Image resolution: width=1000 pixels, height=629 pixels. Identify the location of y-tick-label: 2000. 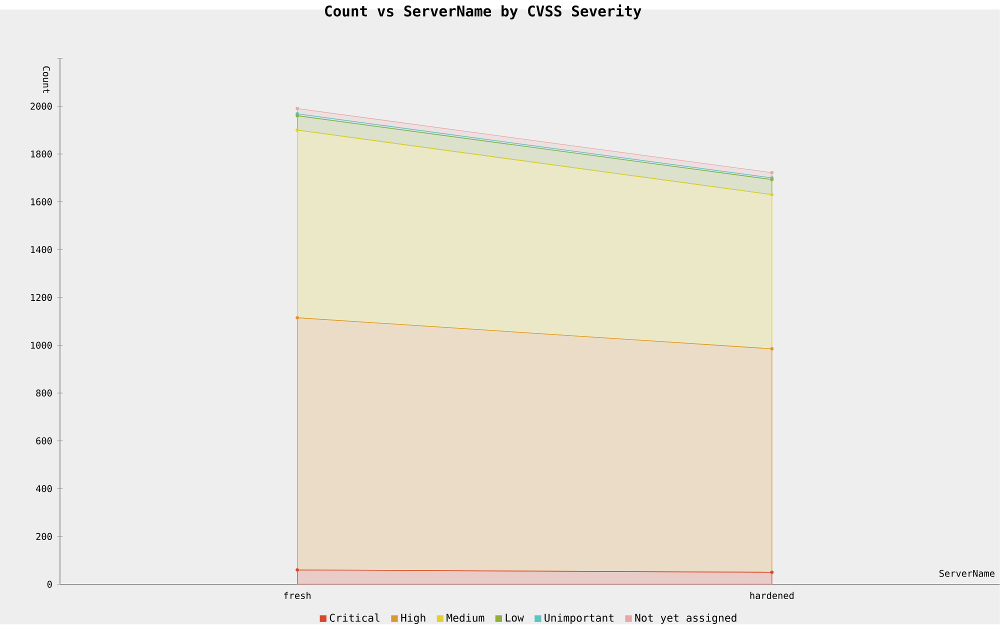
(41, 106).